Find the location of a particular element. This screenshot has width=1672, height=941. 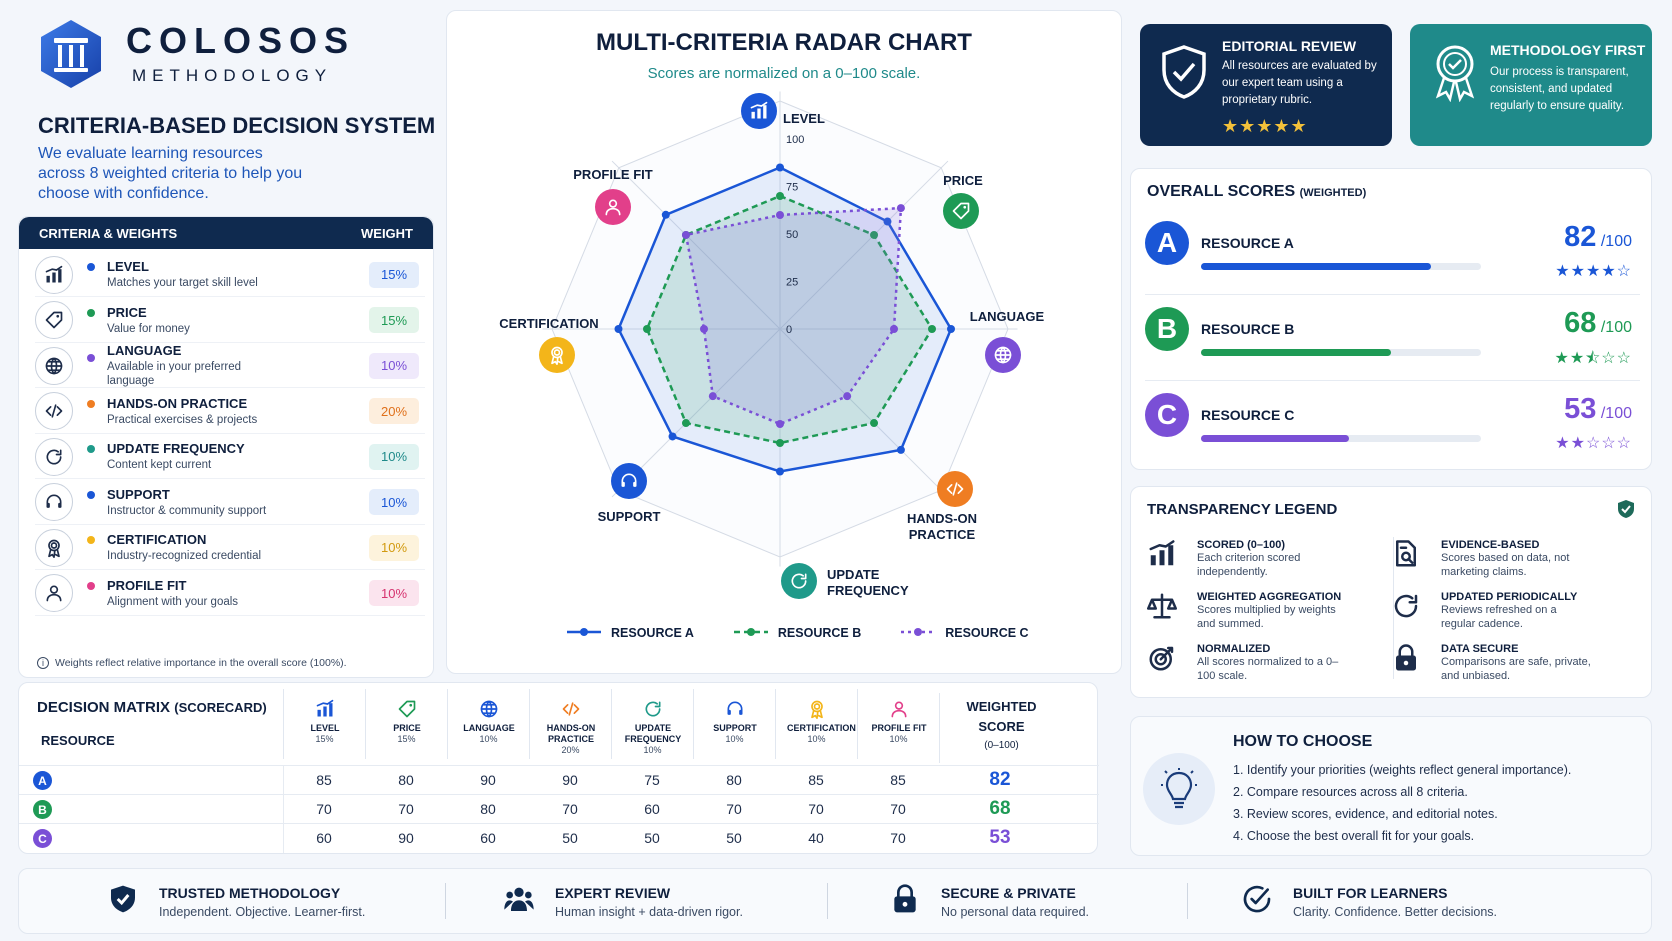

radar-series-resource-b is located at coordinates (789, 319).